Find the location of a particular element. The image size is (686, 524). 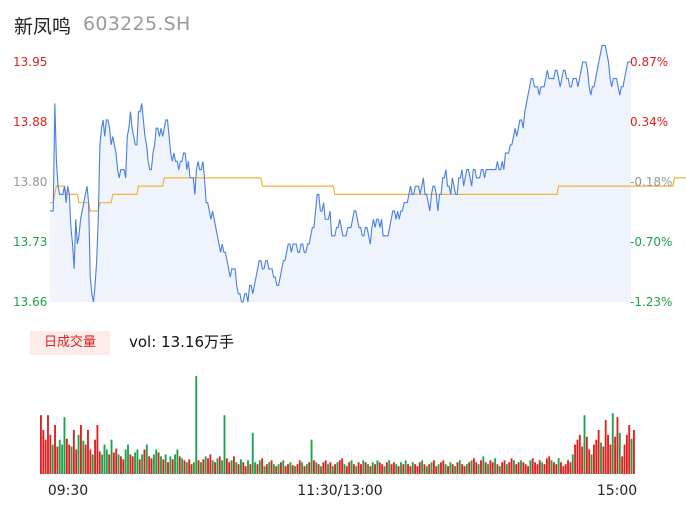

y-tick-pct-label: -0.18% is located at coordinates (651, 182).